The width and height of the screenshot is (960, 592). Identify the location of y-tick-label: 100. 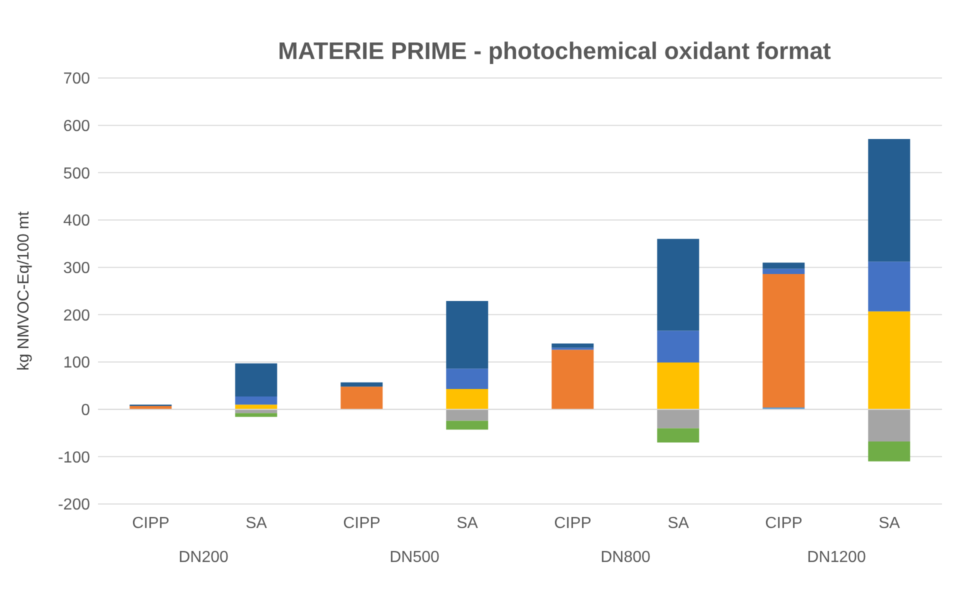
(76, 363).